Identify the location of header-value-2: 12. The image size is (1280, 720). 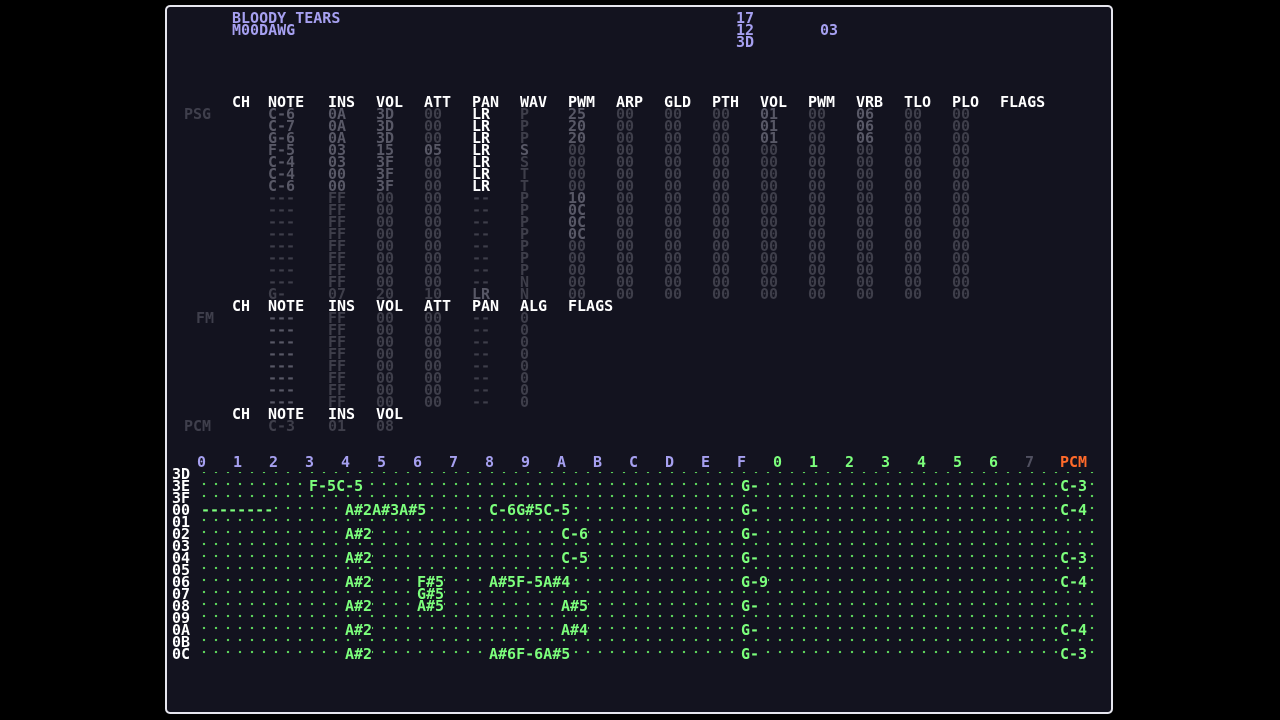
(745, 30).